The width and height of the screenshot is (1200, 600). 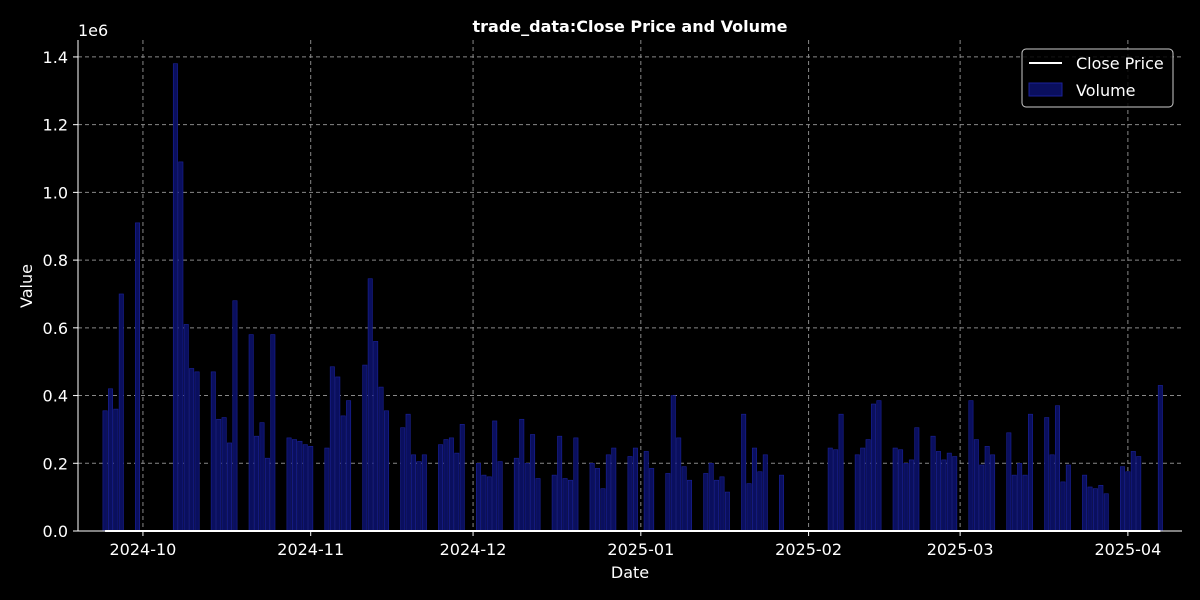 What do you see at coordinates (640, 549) in the screenshot?
I see `x-tick-label: 2025-01` at bounding box center [640, 549].